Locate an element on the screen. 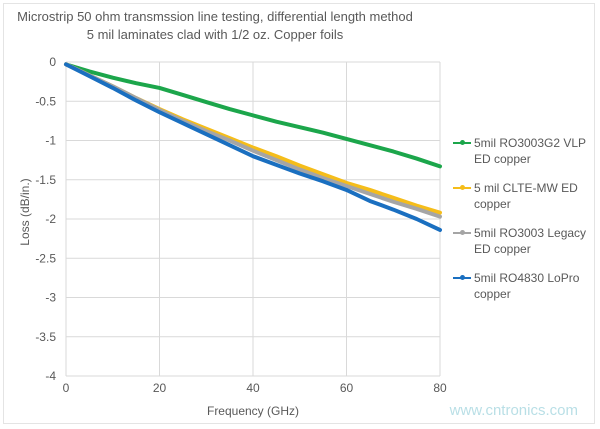 The height and width of the screenshot is (429, 600). y-tick-label: -1.5 is located at coordinates (45, 180).